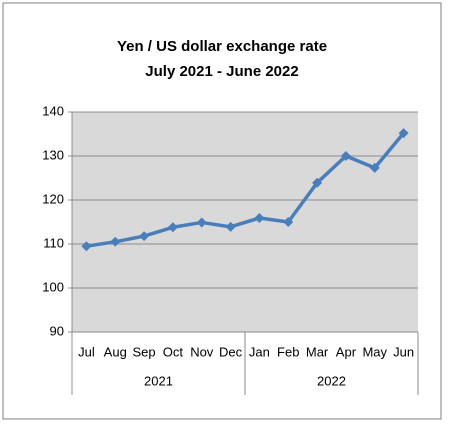  Describe the element at coordinates (374, 351) in the screenshot. I see `x-tick-label: May` at that location.